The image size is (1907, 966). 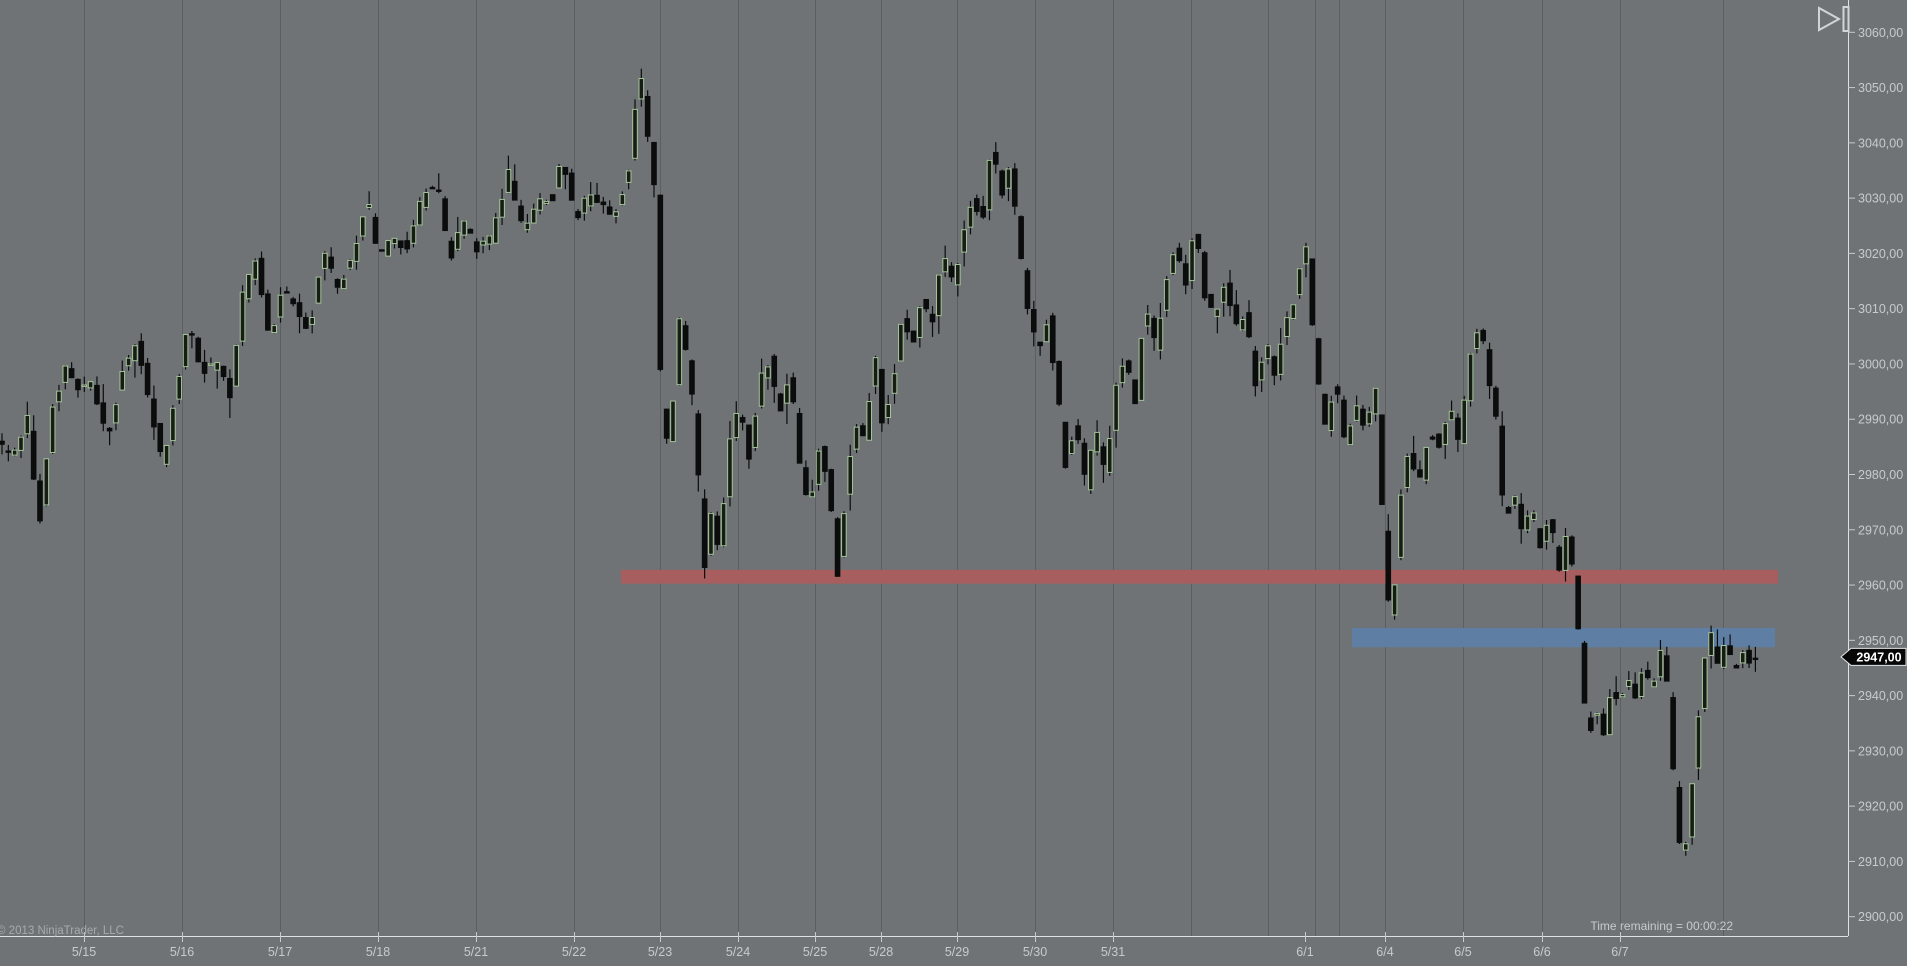 I want to click on drawing-zones, so click(x=1199, y=608).